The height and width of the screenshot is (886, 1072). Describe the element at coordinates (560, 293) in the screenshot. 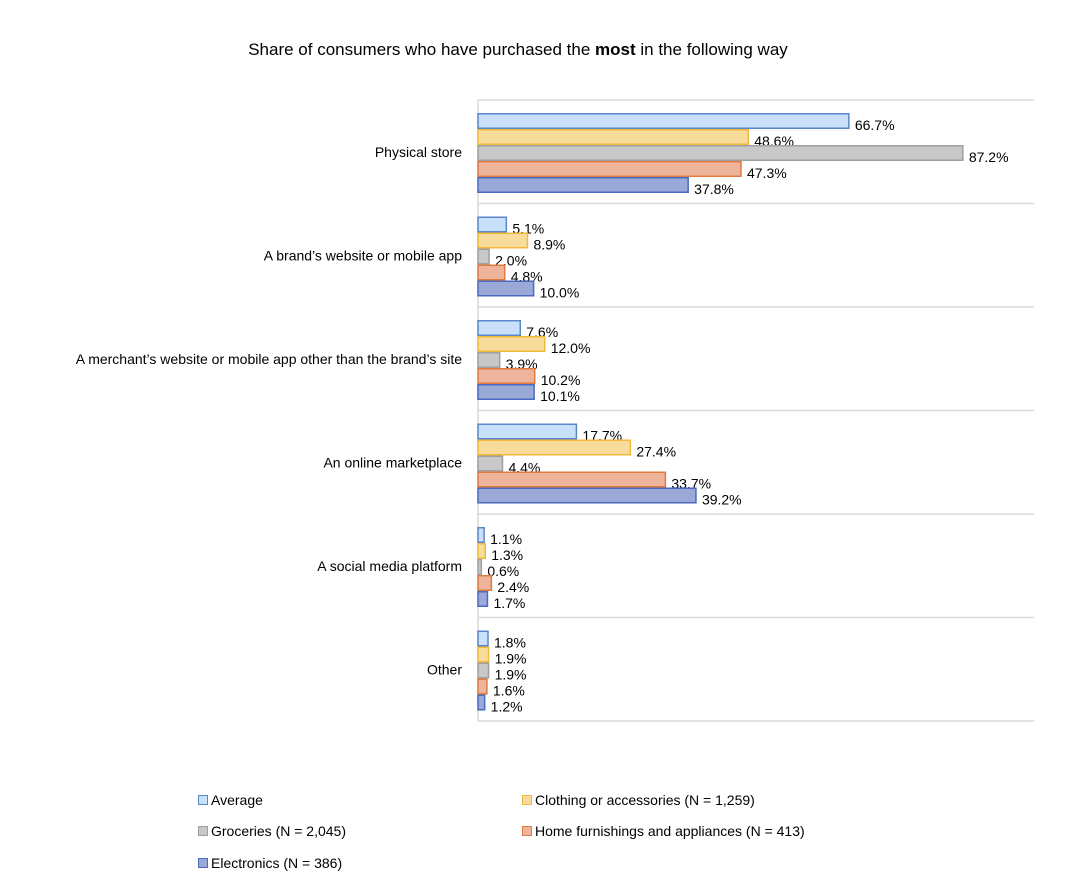

I see `data-label: 10.0%` at that location.